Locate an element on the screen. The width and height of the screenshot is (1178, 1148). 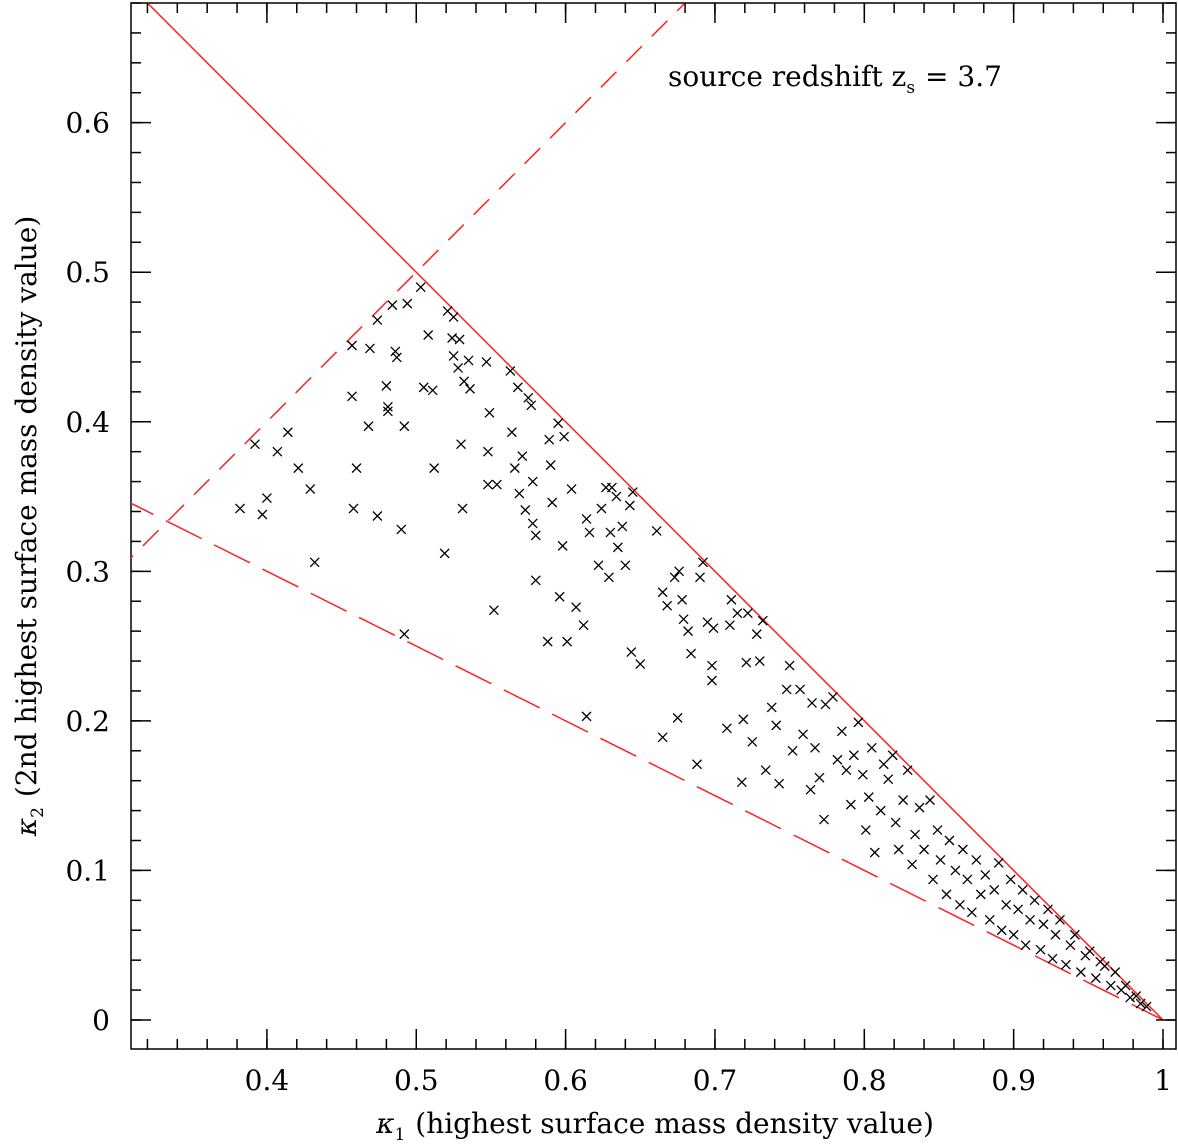
y-symbol: κ is located at coordinates (26, 827).